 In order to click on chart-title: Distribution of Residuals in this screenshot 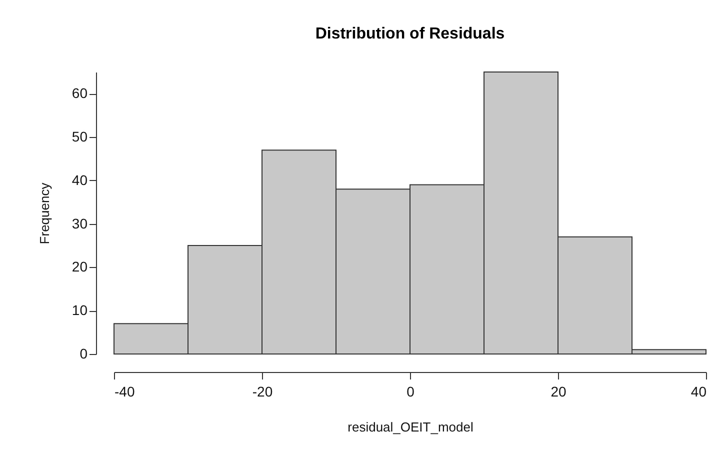, I will do `click(410, 34)`.